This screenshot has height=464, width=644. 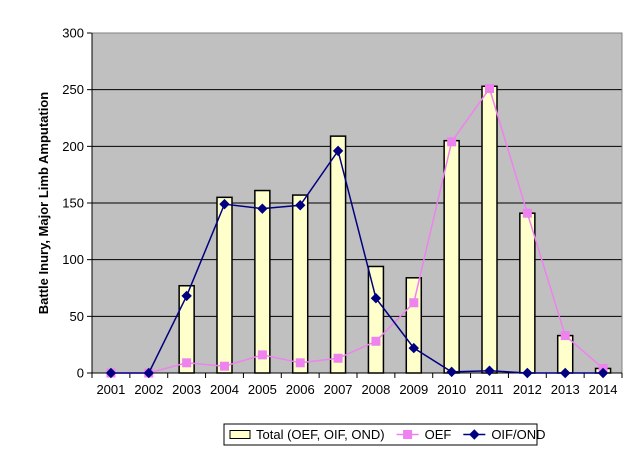 I want to click on bar-2006, so click(x=300, y=284).